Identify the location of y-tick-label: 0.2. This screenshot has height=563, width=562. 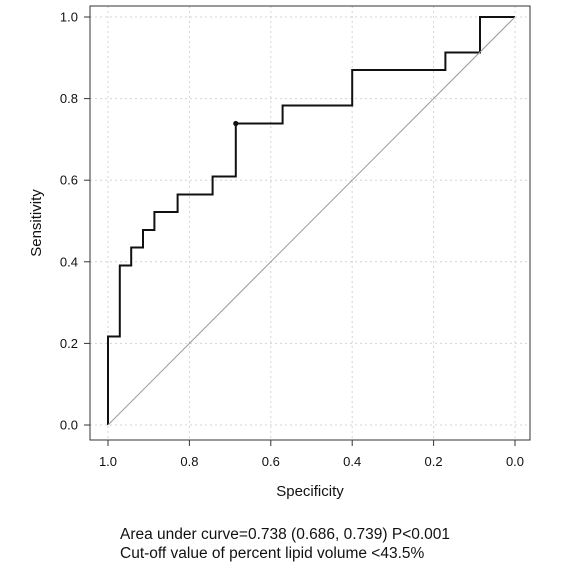
(69, 343).